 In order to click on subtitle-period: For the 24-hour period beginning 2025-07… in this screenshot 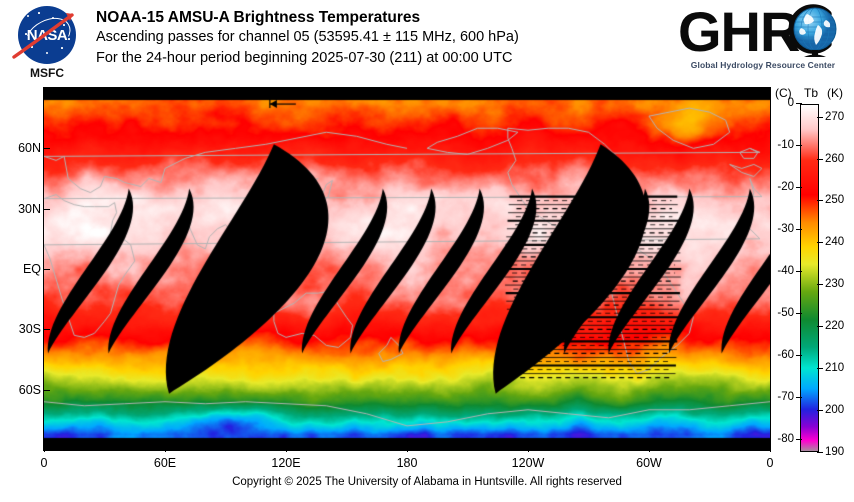, I will do `click(304, 58)`.